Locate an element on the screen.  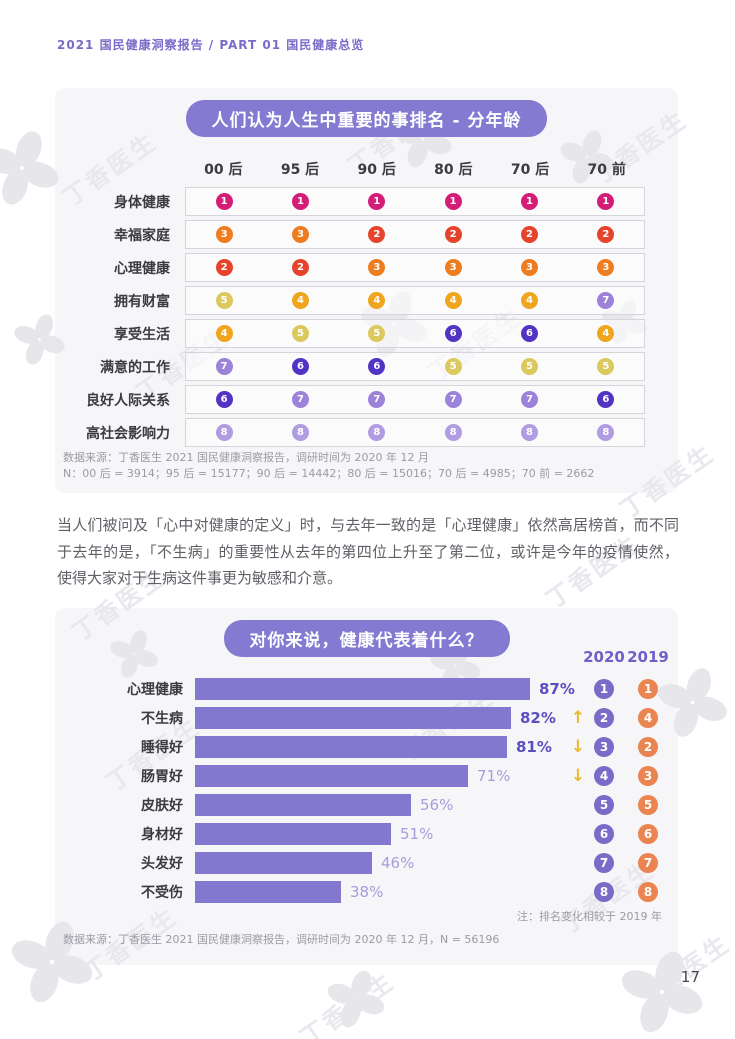
ranking-row-label: 高社会影响力 is located at coordinates (128, 433).